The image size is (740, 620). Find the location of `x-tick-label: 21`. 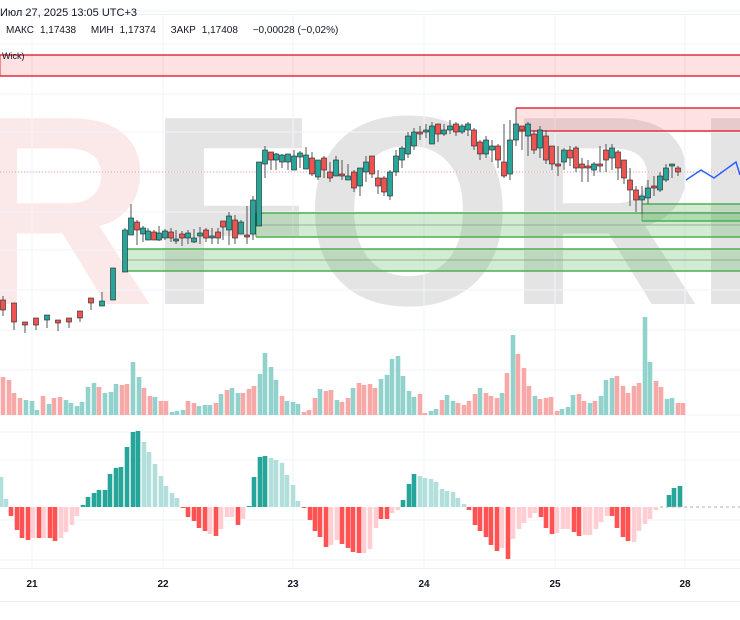

x-tick-label: 21 is located at coordinates (32, 584).